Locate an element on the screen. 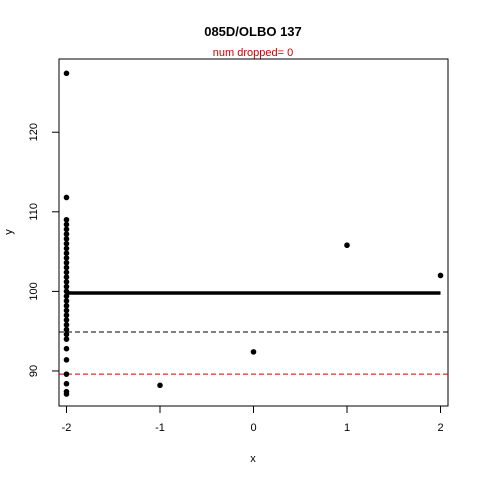 The image size is (480, 480). x-tick-label-4: 1 is located at coordinates (347, 428).